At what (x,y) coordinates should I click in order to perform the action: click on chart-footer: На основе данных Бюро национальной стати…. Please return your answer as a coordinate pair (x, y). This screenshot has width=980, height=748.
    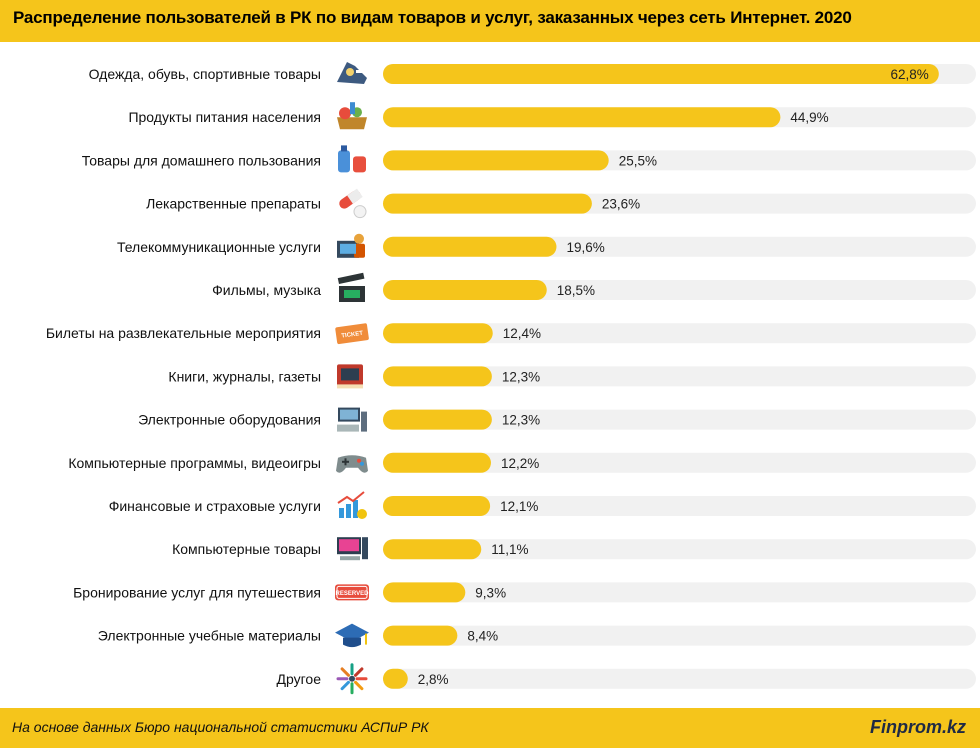
    Looking at the image, I should click on (490, 728).